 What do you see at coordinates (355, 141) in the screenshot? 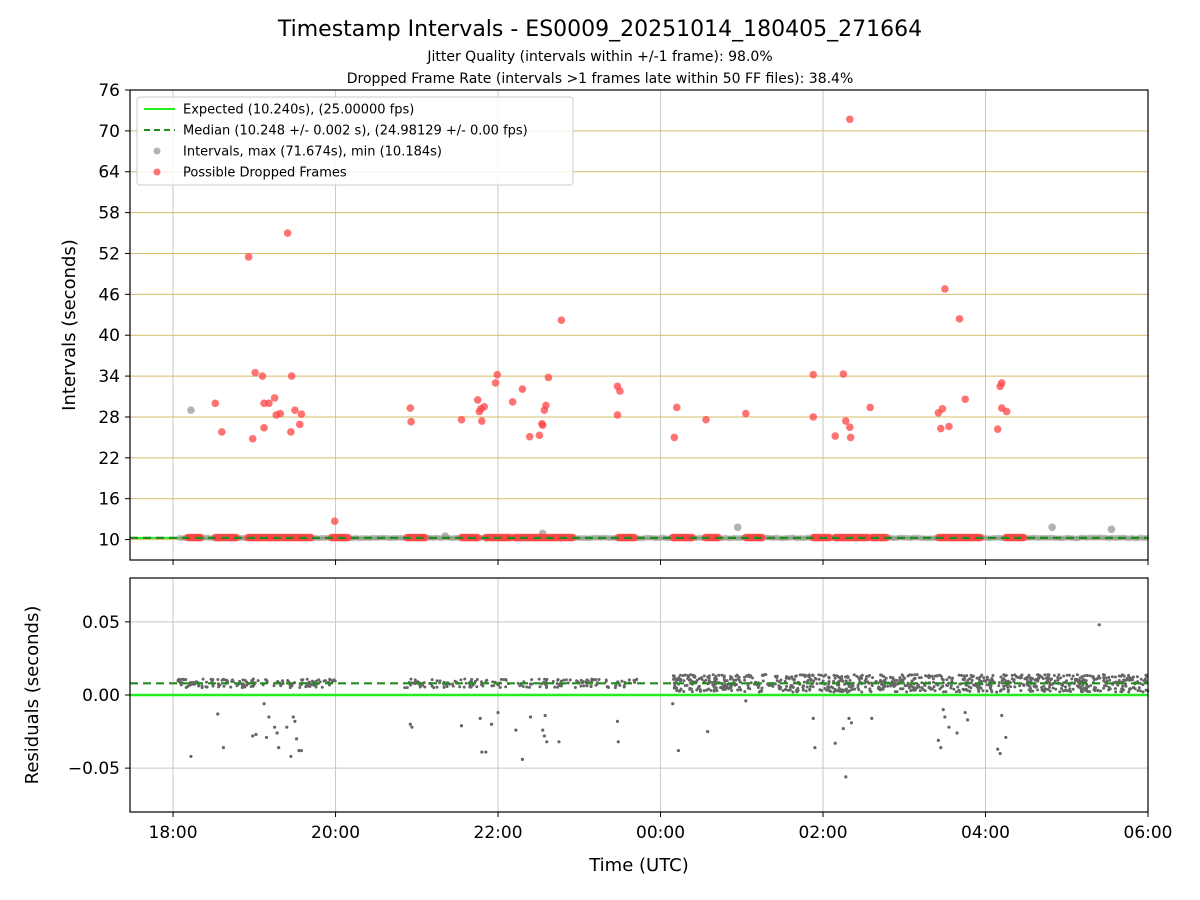
I see `legend-box` at bounding box center [355, 141].